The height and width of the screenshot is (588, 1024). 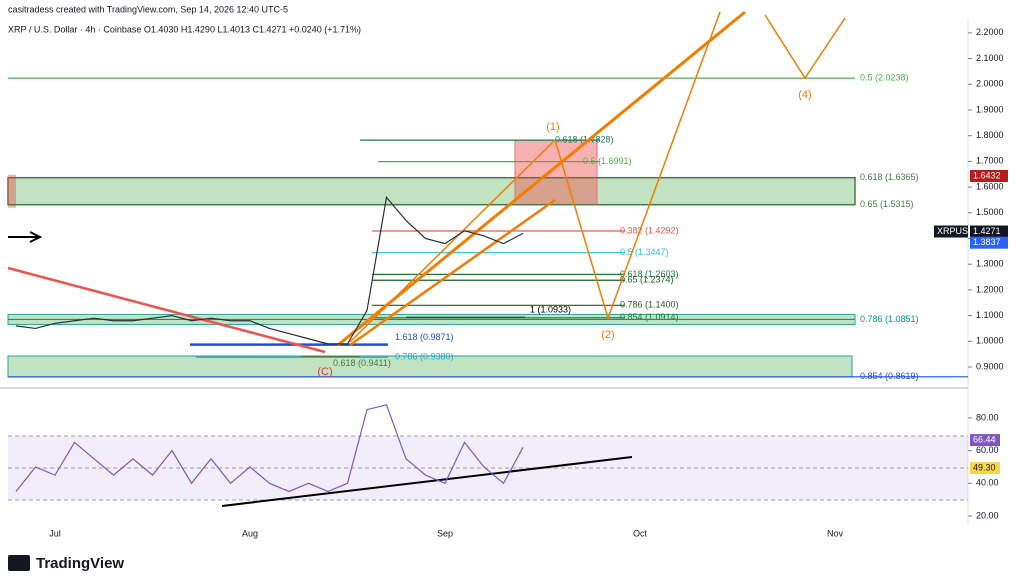 I want to click on wave-label: (C), so click(x=324, y=372).